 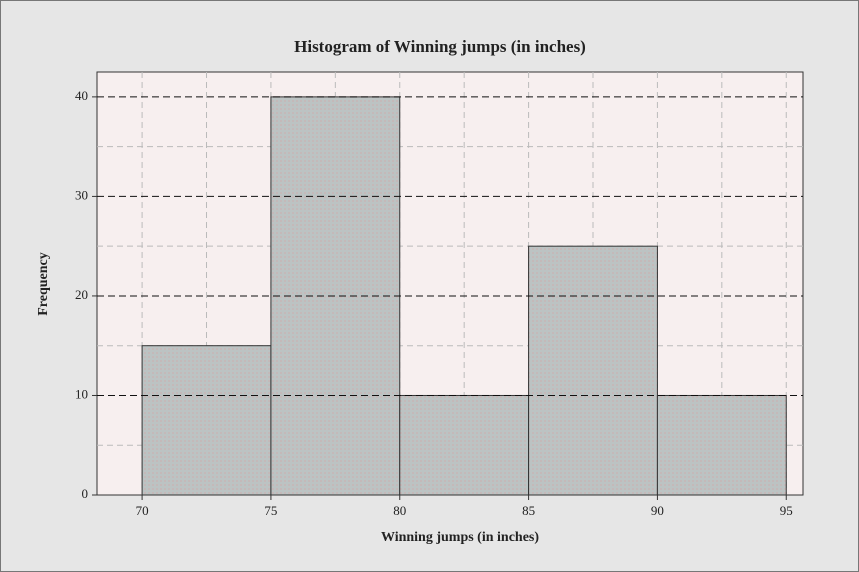 I want to click on x-tick-label: 75, so click(x=270, y=510).